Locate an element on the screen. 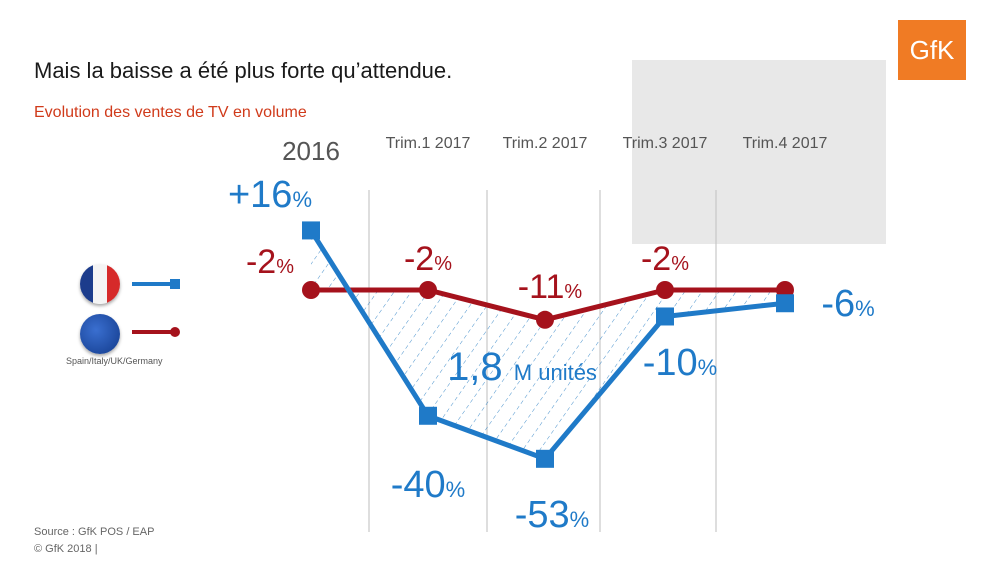 This screenshot has height=563, width=1000. legend-caption: Spain/Italy/UK/Germany is located at coordinates (114, 361).